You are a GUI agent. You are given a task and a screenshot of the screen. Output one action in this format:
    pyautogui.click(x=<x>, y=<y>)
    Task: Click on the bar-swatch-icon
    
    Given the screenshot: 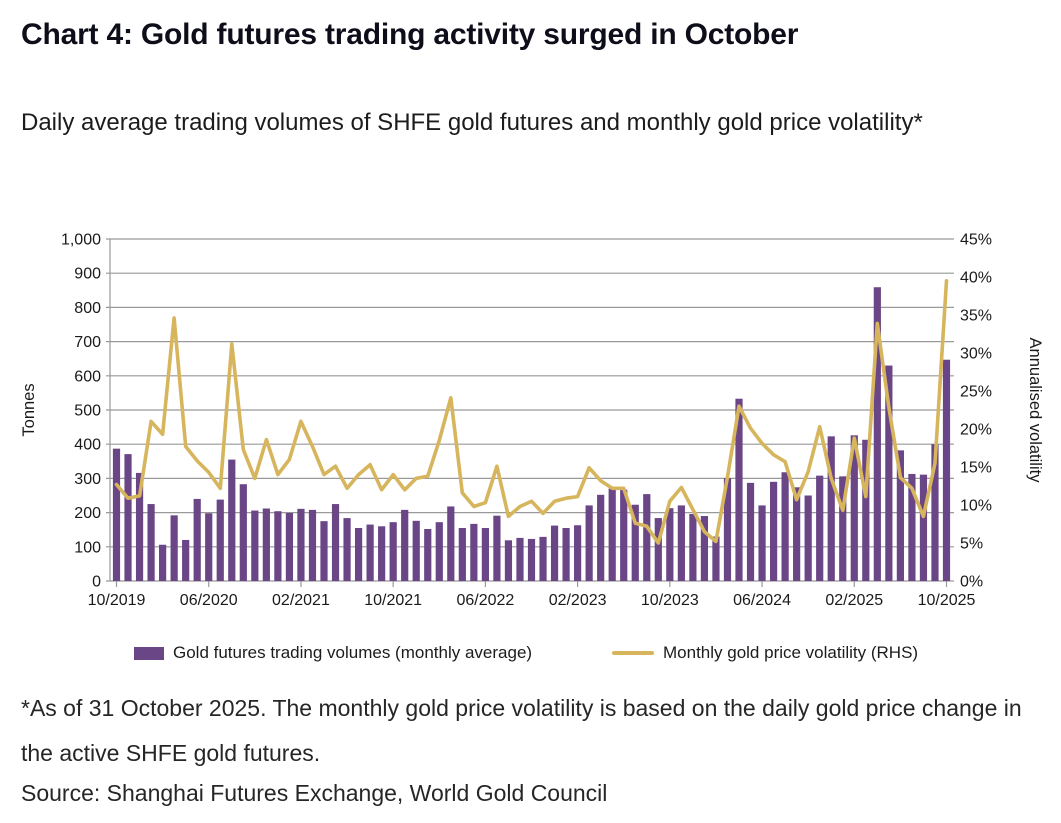 What is the action you would take?
    pyautogui.click(x=149, y=653)
    